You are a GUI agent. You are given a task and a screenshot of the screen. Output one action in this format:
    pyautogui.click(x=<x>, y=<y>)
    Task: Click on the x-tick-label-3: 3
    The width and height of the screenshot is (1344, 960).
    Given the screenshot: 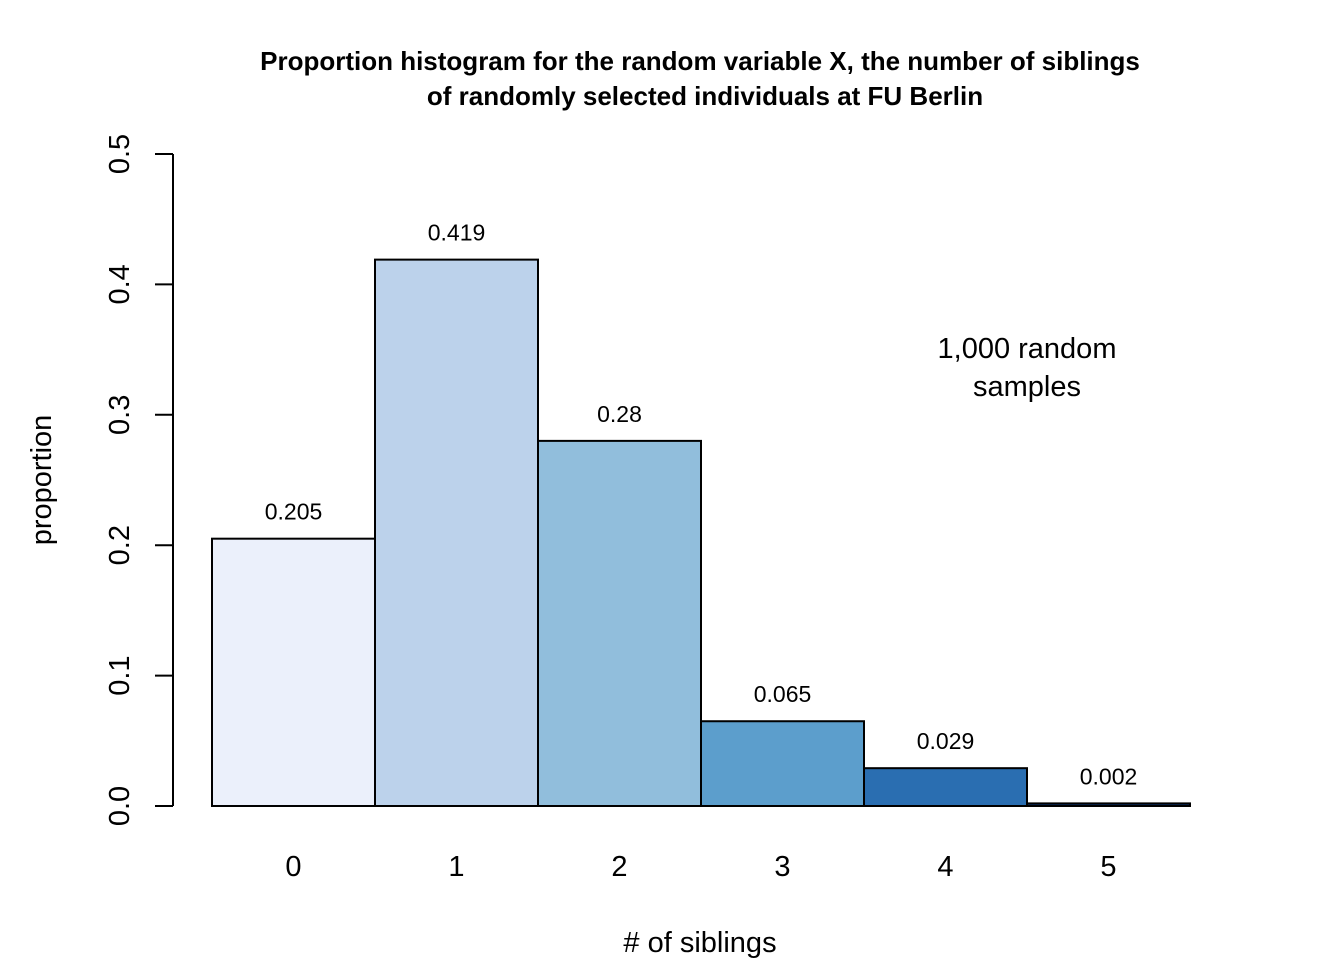 What is the action you would take?
    pyautogui.click(x=782, y=867)
    